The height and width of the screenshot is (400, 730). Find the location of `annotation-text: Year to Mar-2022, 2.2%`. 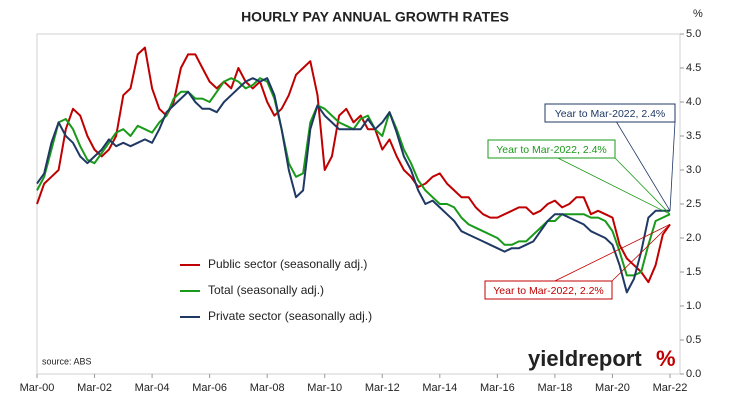

annotation-text: Year to Mar-2022, 2.2% is located at coordinates (548, 291).